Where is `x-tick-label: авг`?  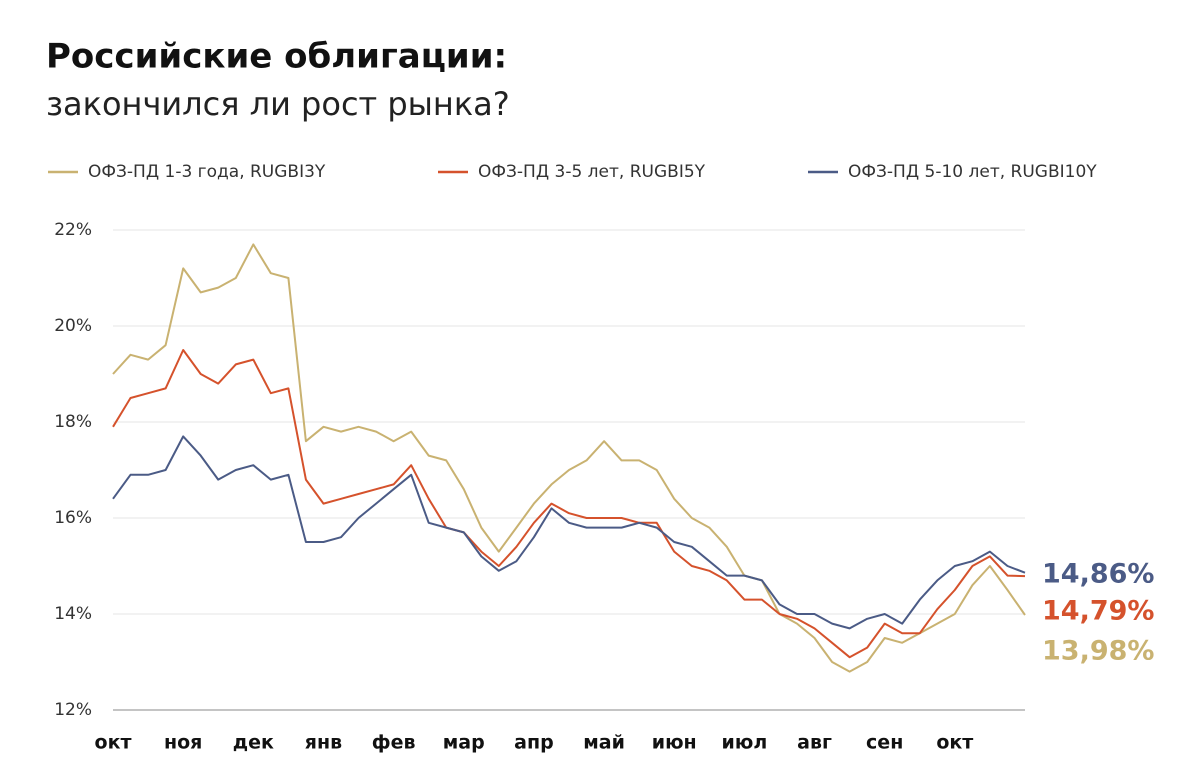
x-tick-label: авг is located at coordinates (814, 743).